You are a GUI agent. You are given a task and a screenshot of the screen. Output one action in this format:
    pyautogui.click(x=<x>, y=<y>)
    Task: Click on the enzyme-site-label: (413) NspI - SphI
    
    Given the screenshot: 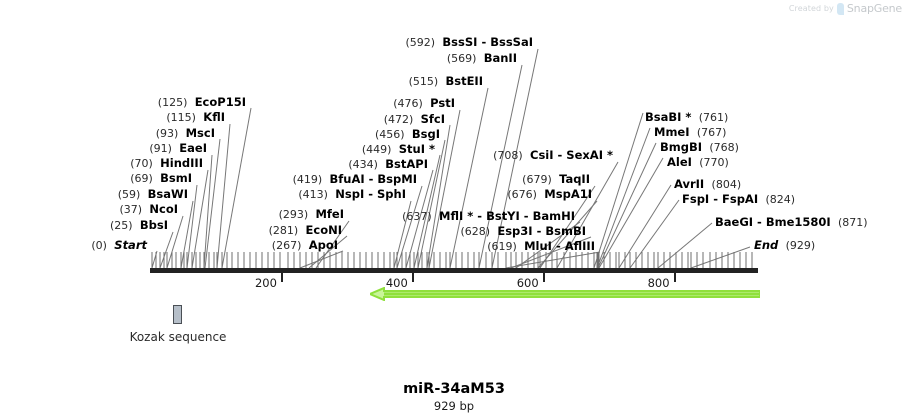 What is the action you would take?
    pyautogui.click(x=352, y=194)
    